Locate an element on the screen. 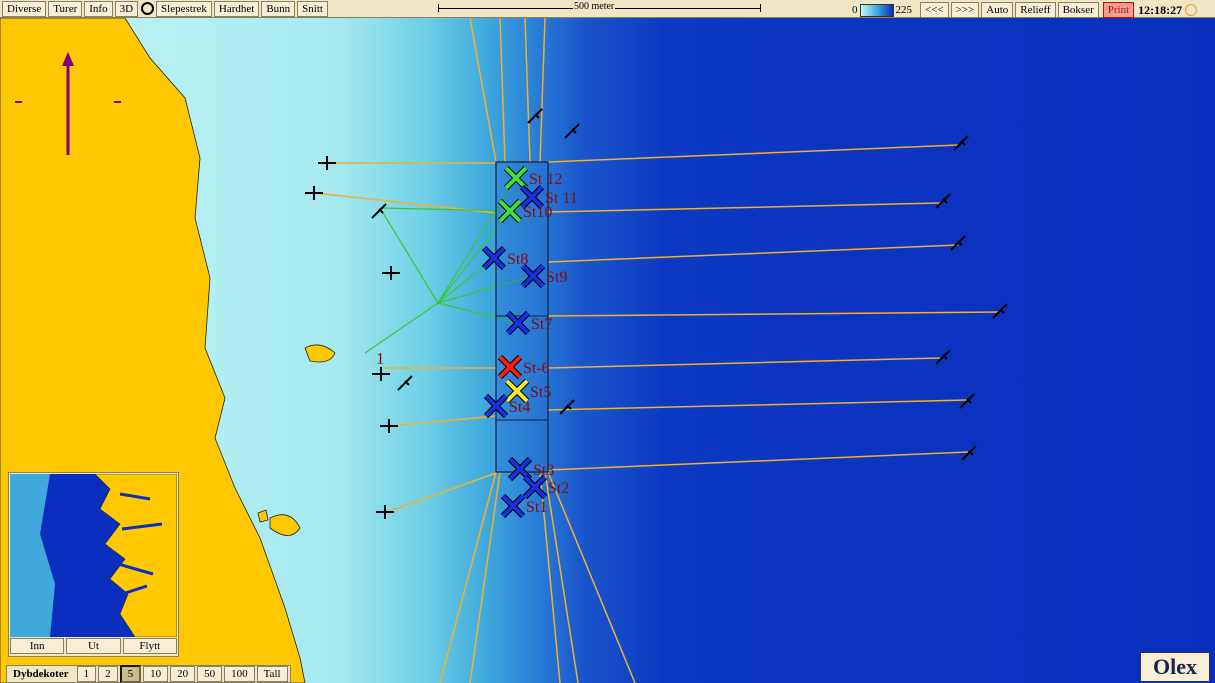 Image resolution: width=1215 pixels, height=683 pixels. toolbar-right-buttons: <<< >>> Auto Relieff Bokser is located at coordinates (1008, 10).